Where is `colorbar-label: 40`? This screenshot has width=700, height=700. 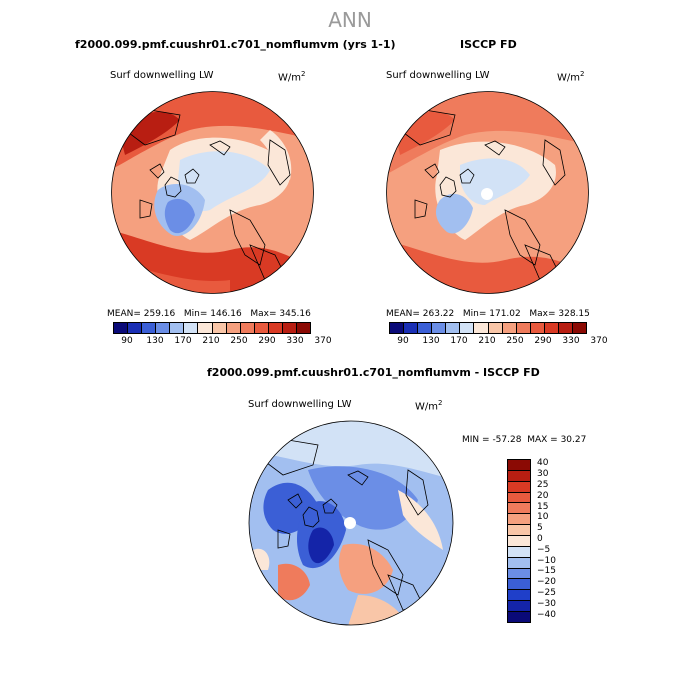
colorbar-label: 40 is located at coordinates (543, 463).